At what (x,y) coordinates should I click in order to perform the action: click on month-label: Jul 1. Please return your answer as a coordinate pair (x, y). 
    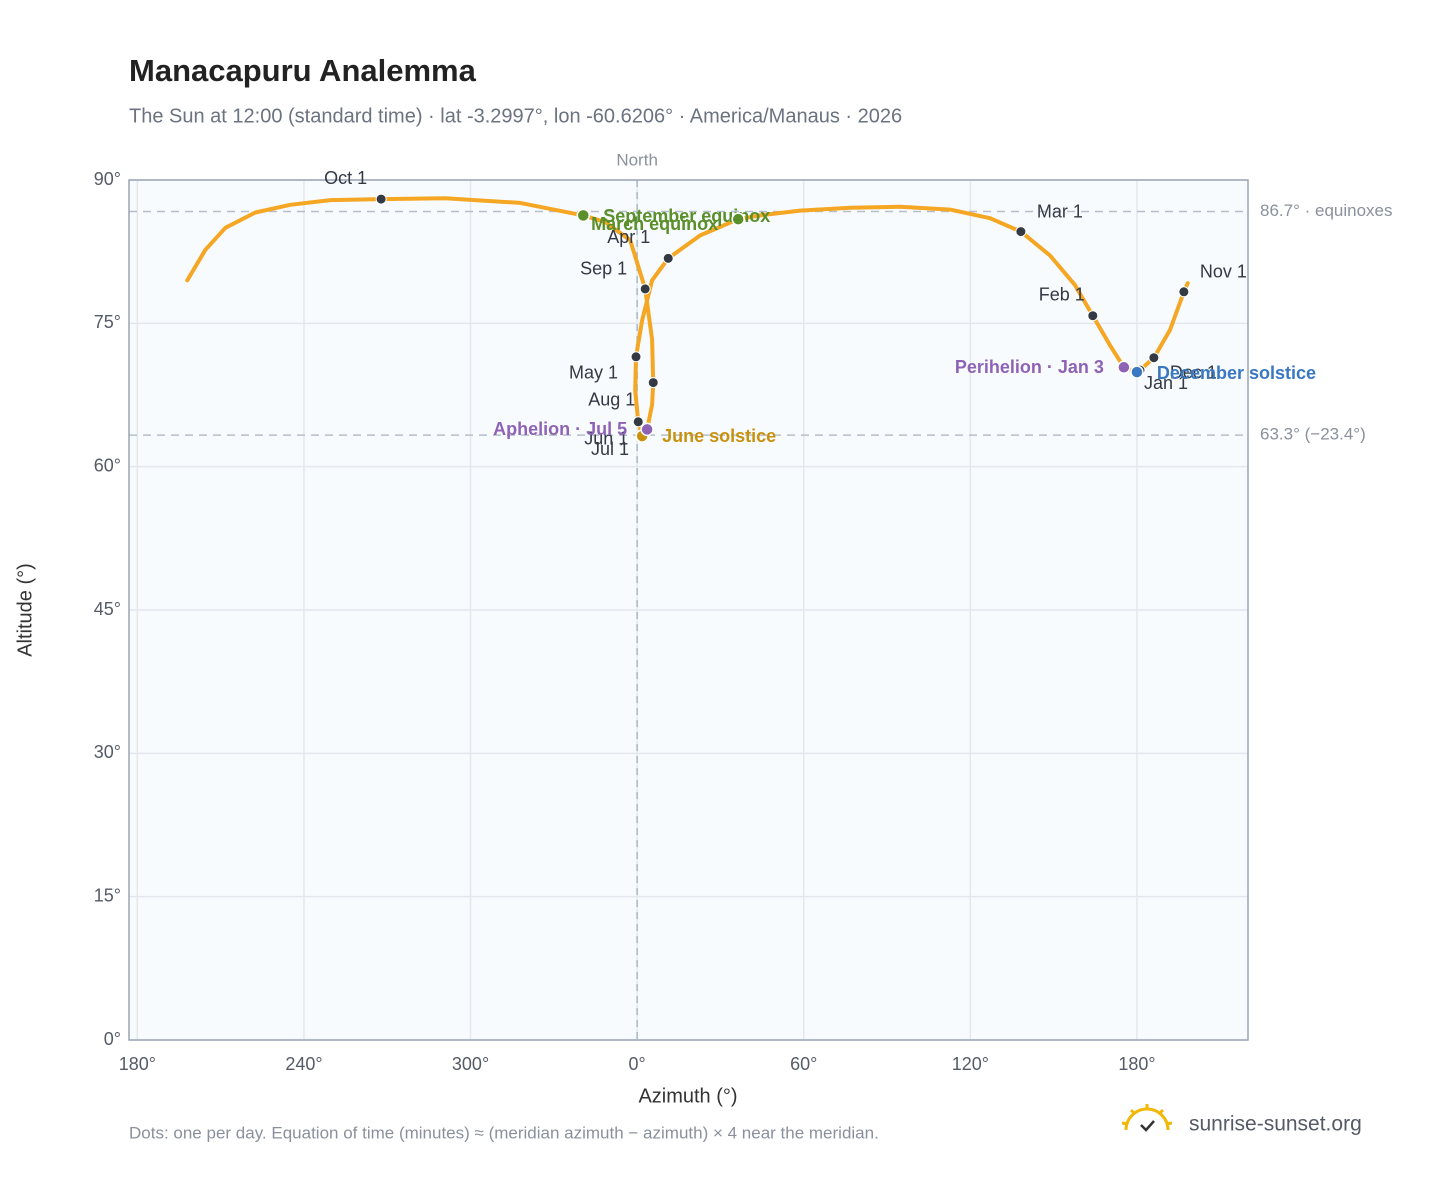
    Looking at the image, I should click on (610, 449).